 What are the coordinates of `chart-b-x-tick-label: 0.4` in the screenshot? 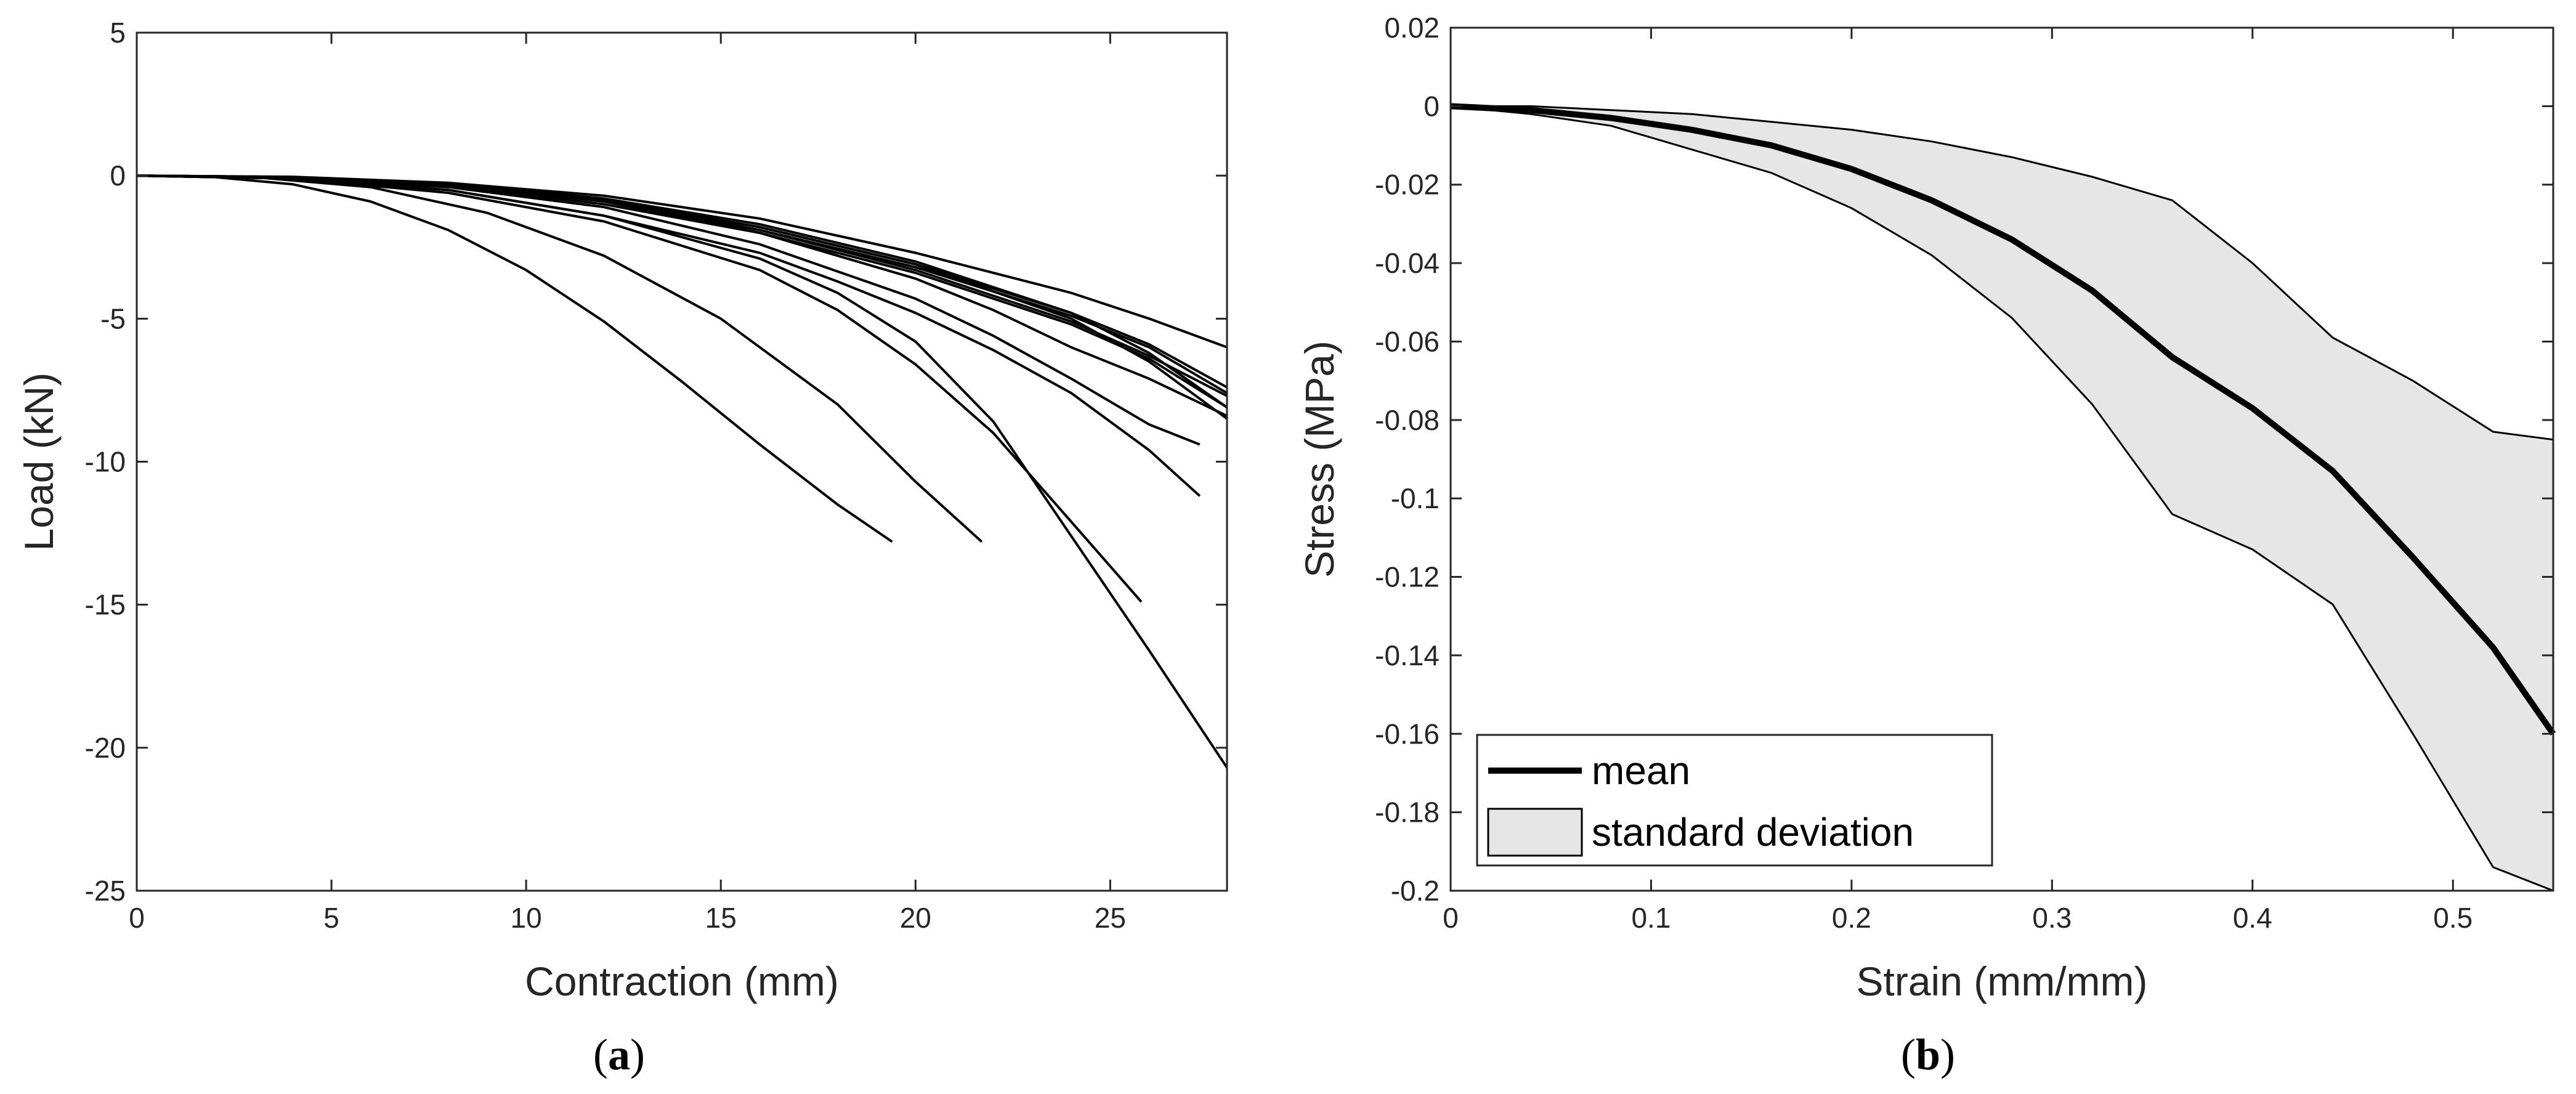 It's located at (2252, 918).